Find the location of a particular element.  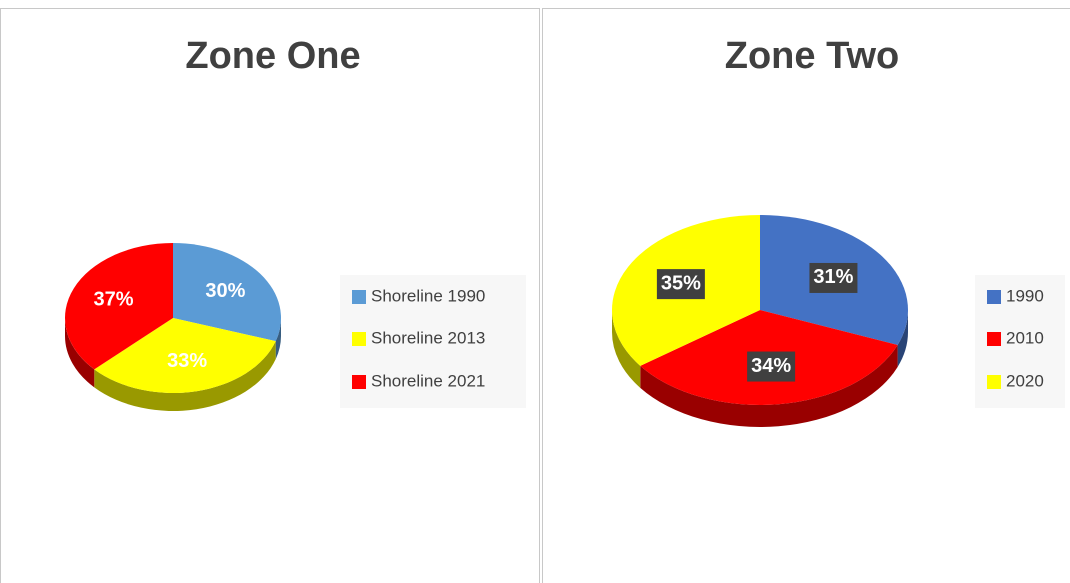

data-label: 34% is located at coordinates (771, 366).